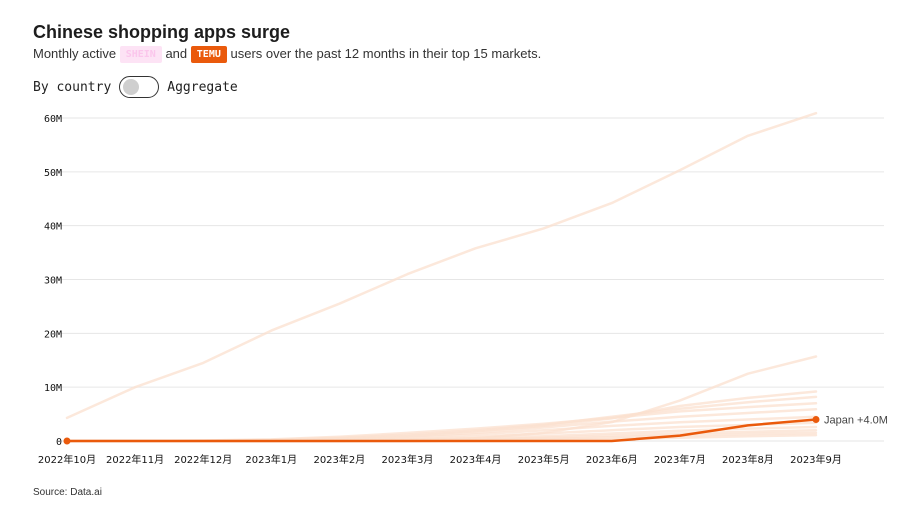 Image resolution: width=915 pixels, height=516 pixels. I want to click on toggle-left-label: By country, so click(72, 87).